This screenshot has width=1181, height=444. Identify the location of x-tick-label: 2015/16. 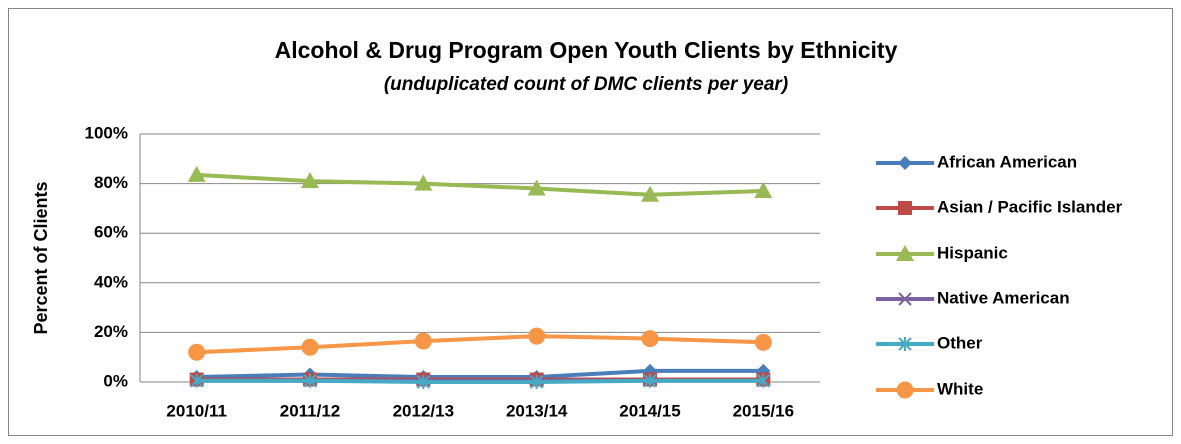
(763, 410).